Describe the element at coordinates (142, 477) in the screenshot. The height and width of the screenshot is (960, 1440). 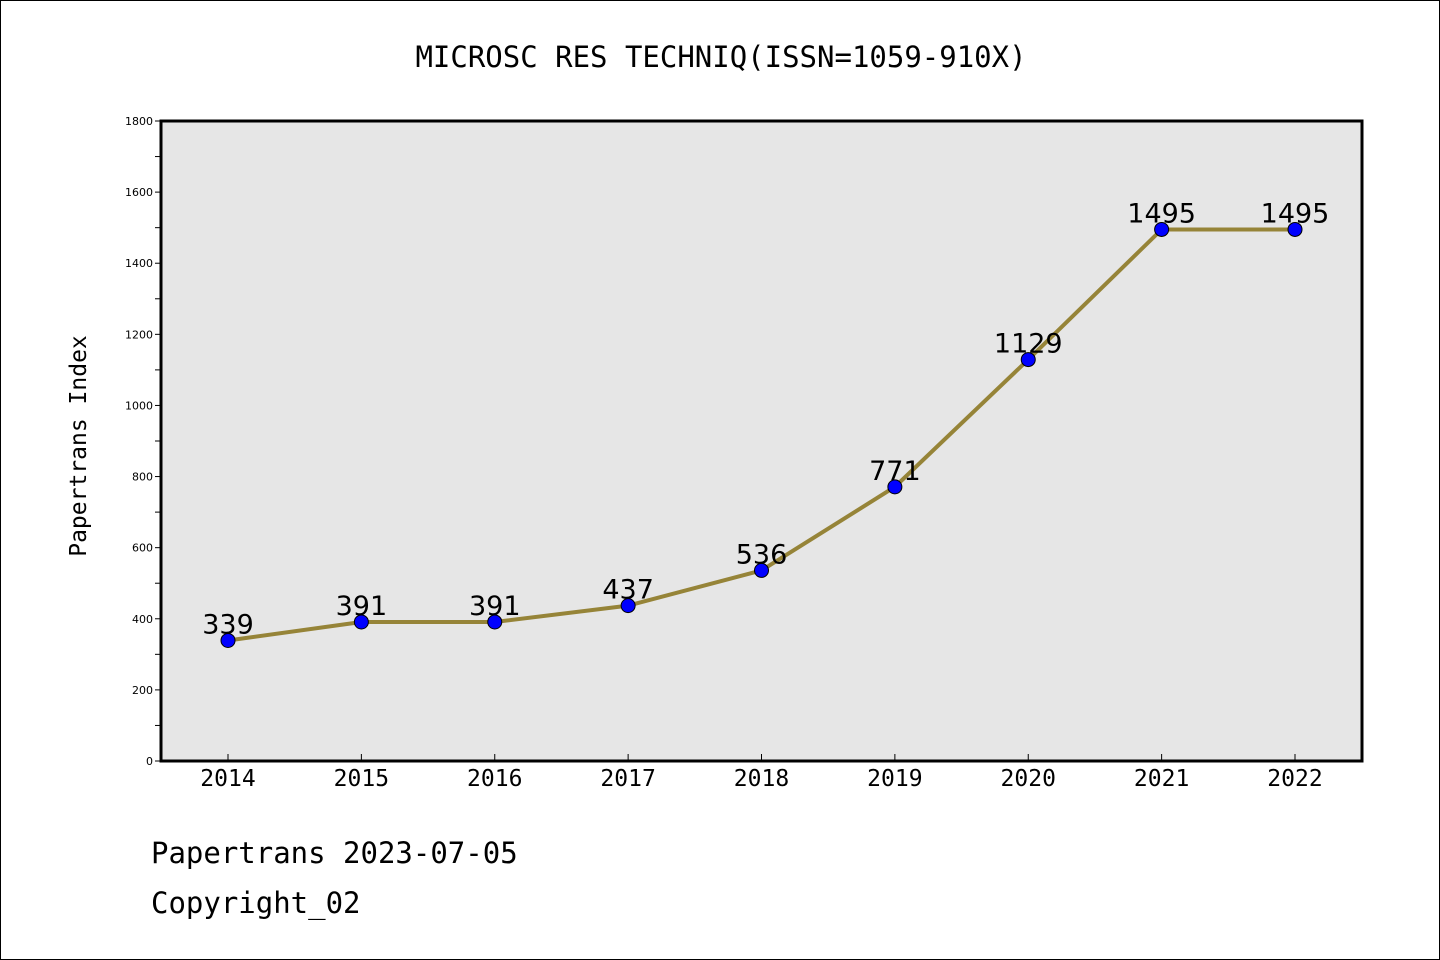
I see `y-tick-label: 800` at that location.